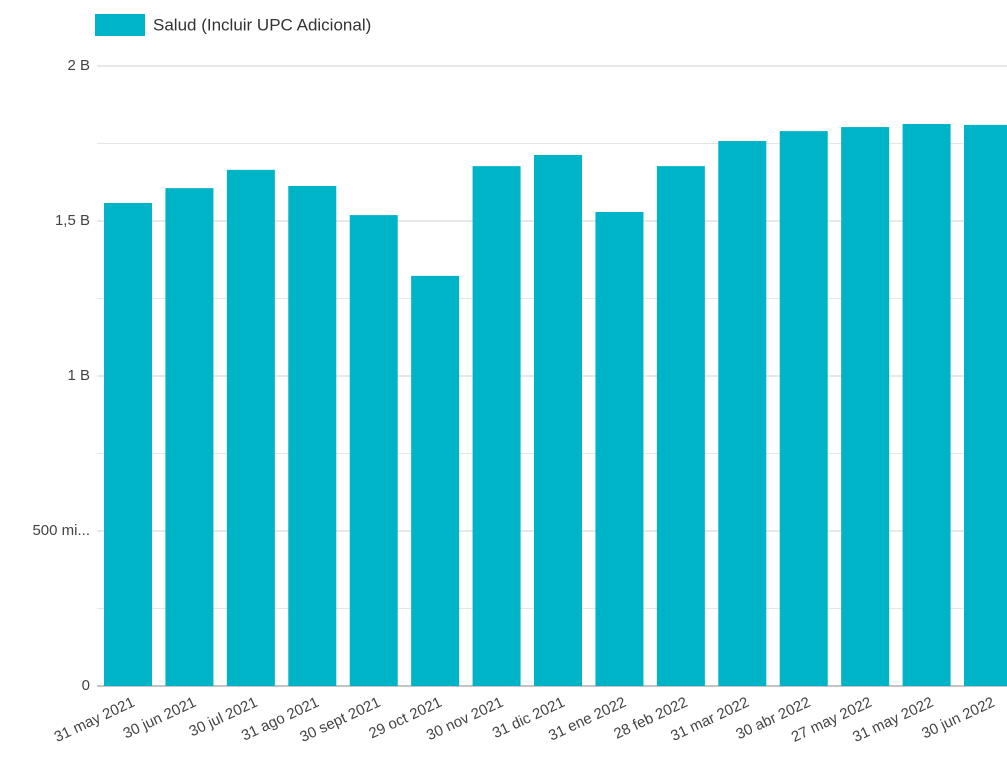  Describe the element at coordinates (72, 220) in the screenshot. I see `y-tick-label: 1,5 B` at that location.